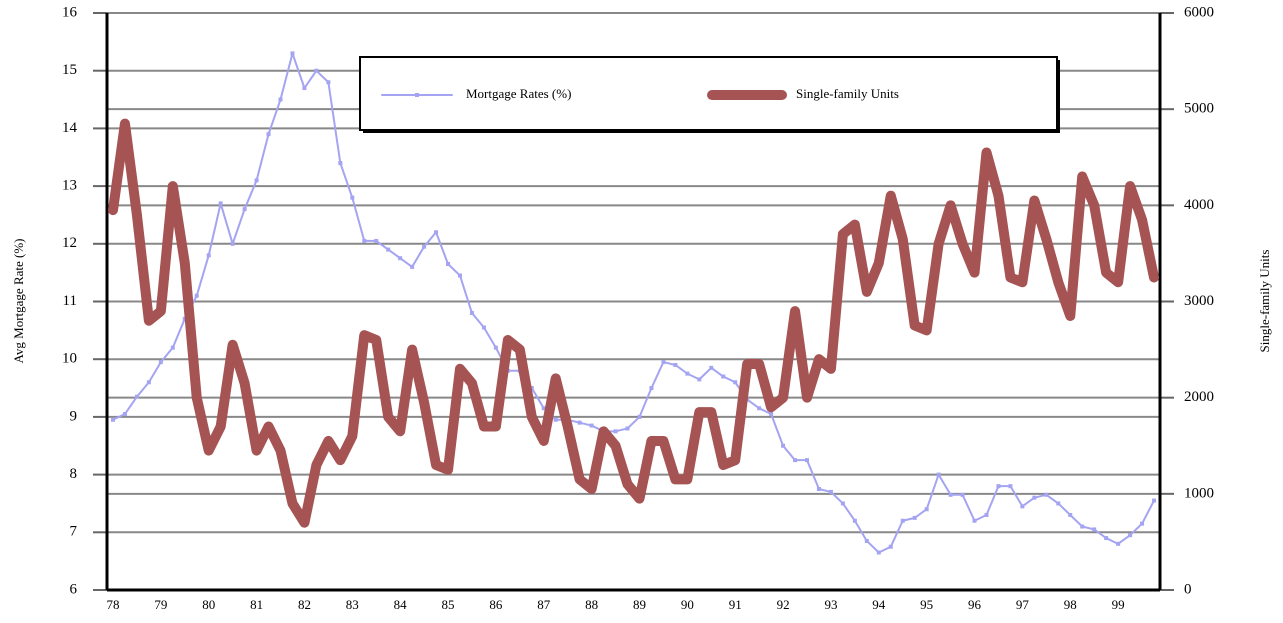  What do you see at coordinates (783, 604) in the screenshot?
I see `x-tick-label: 92` at bounding box center [783, 604].